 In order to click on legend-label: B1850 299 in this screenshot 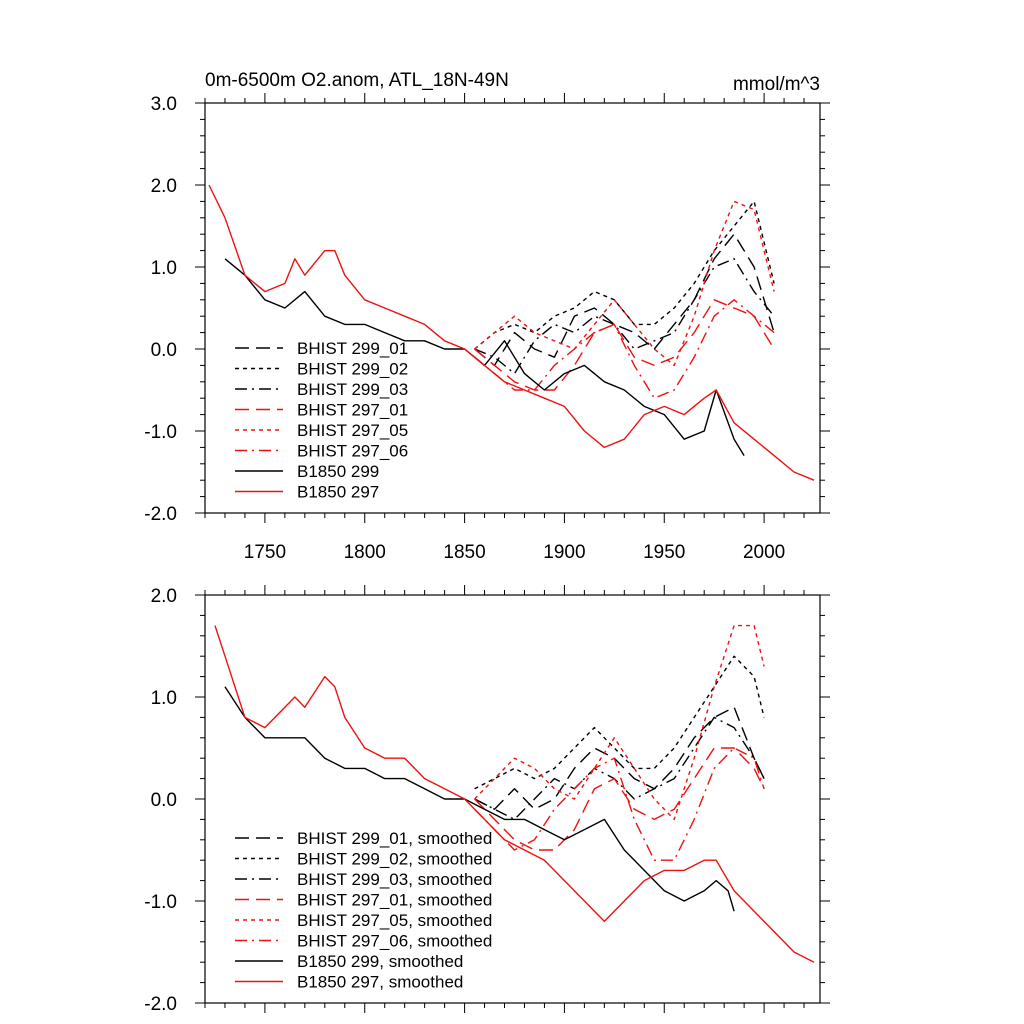, I will do `click(338, 471)`.